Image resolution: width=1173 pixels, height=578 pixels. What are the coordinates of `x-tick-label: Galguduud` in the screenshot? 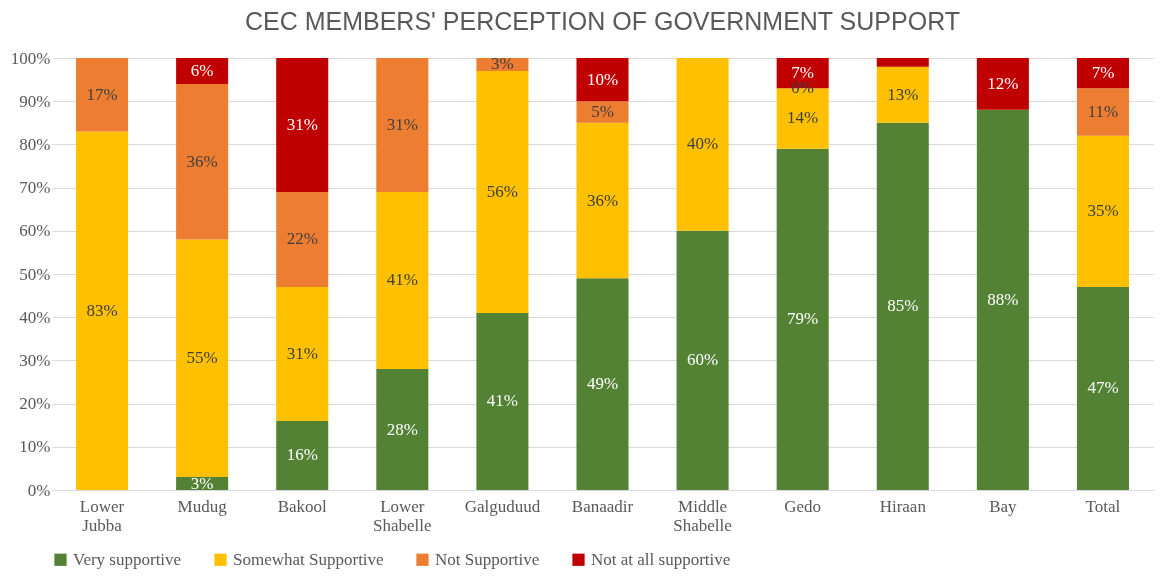 It's located at (502, 506).